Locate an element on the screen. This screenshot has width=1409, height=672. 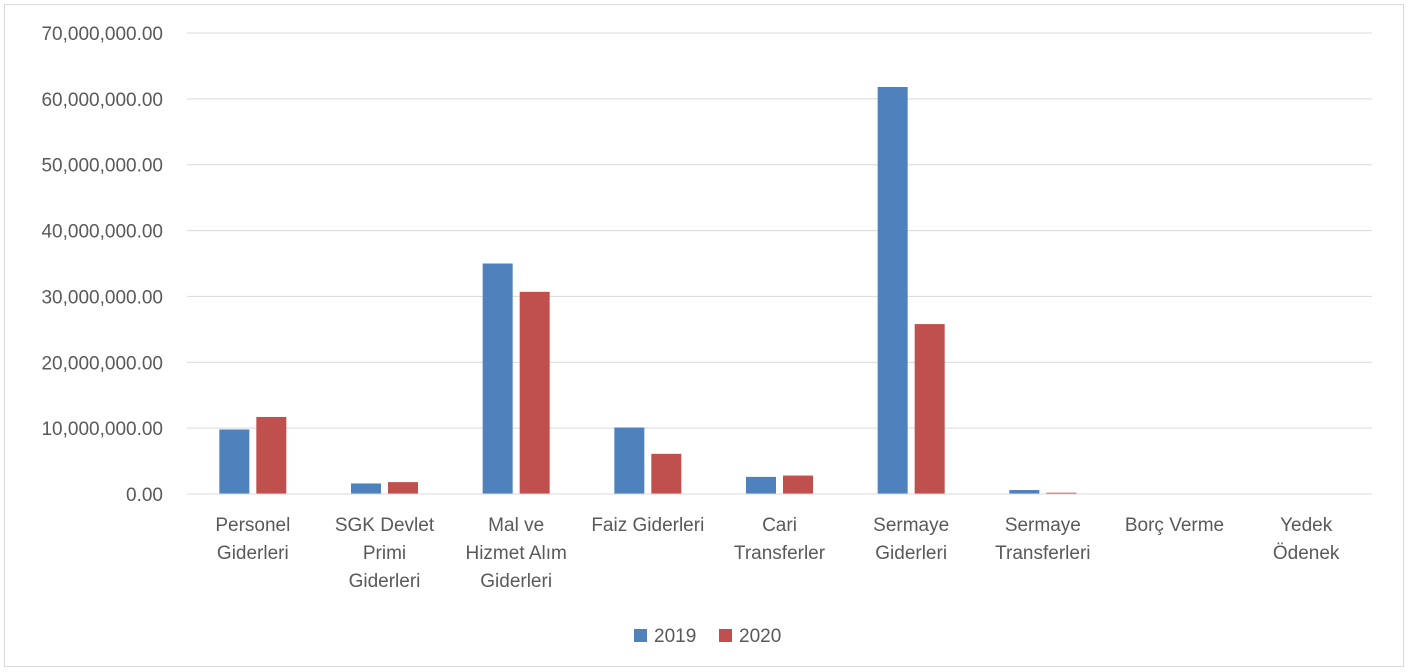
y-tick-label: 10,000,000.00 is located at coordinates (102, 429).